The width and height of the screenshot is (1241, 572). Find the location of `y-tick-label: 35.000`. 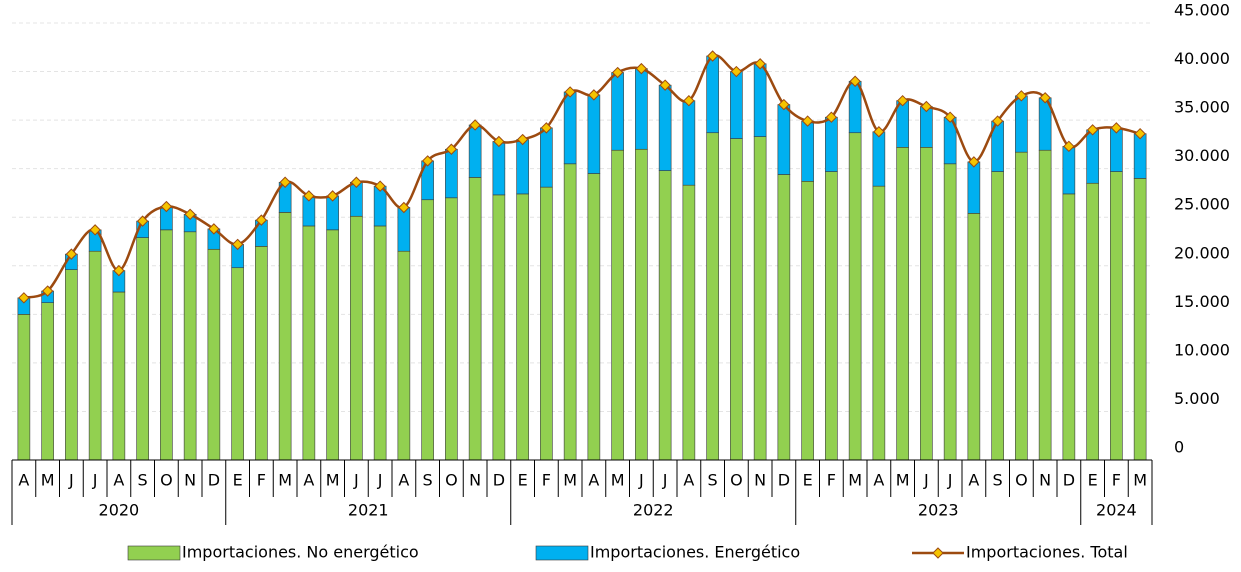

y-tick-label: 35.000 is located at coordinates (1202, 107).